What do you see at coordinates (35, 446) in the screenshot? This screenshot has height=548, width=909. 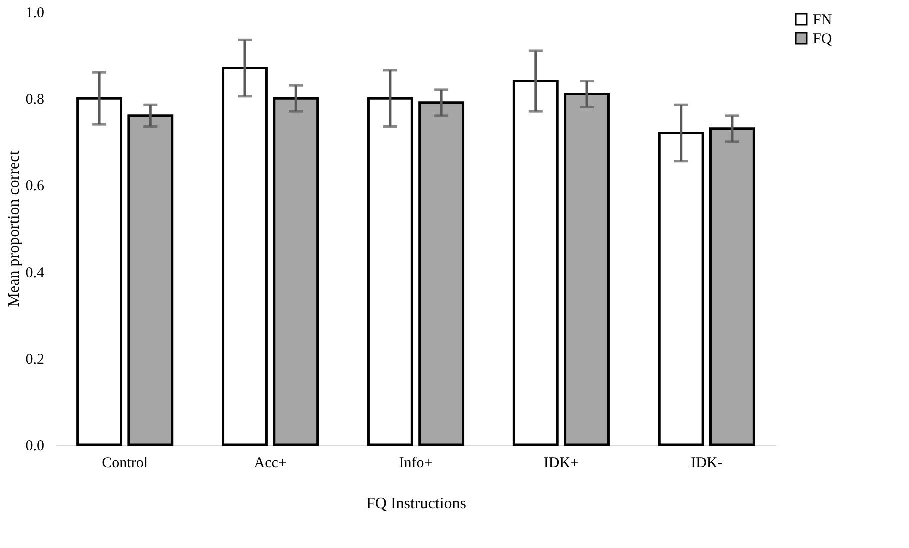 I see `y-tick-label: 0.0` at bounding box center [35, 446].